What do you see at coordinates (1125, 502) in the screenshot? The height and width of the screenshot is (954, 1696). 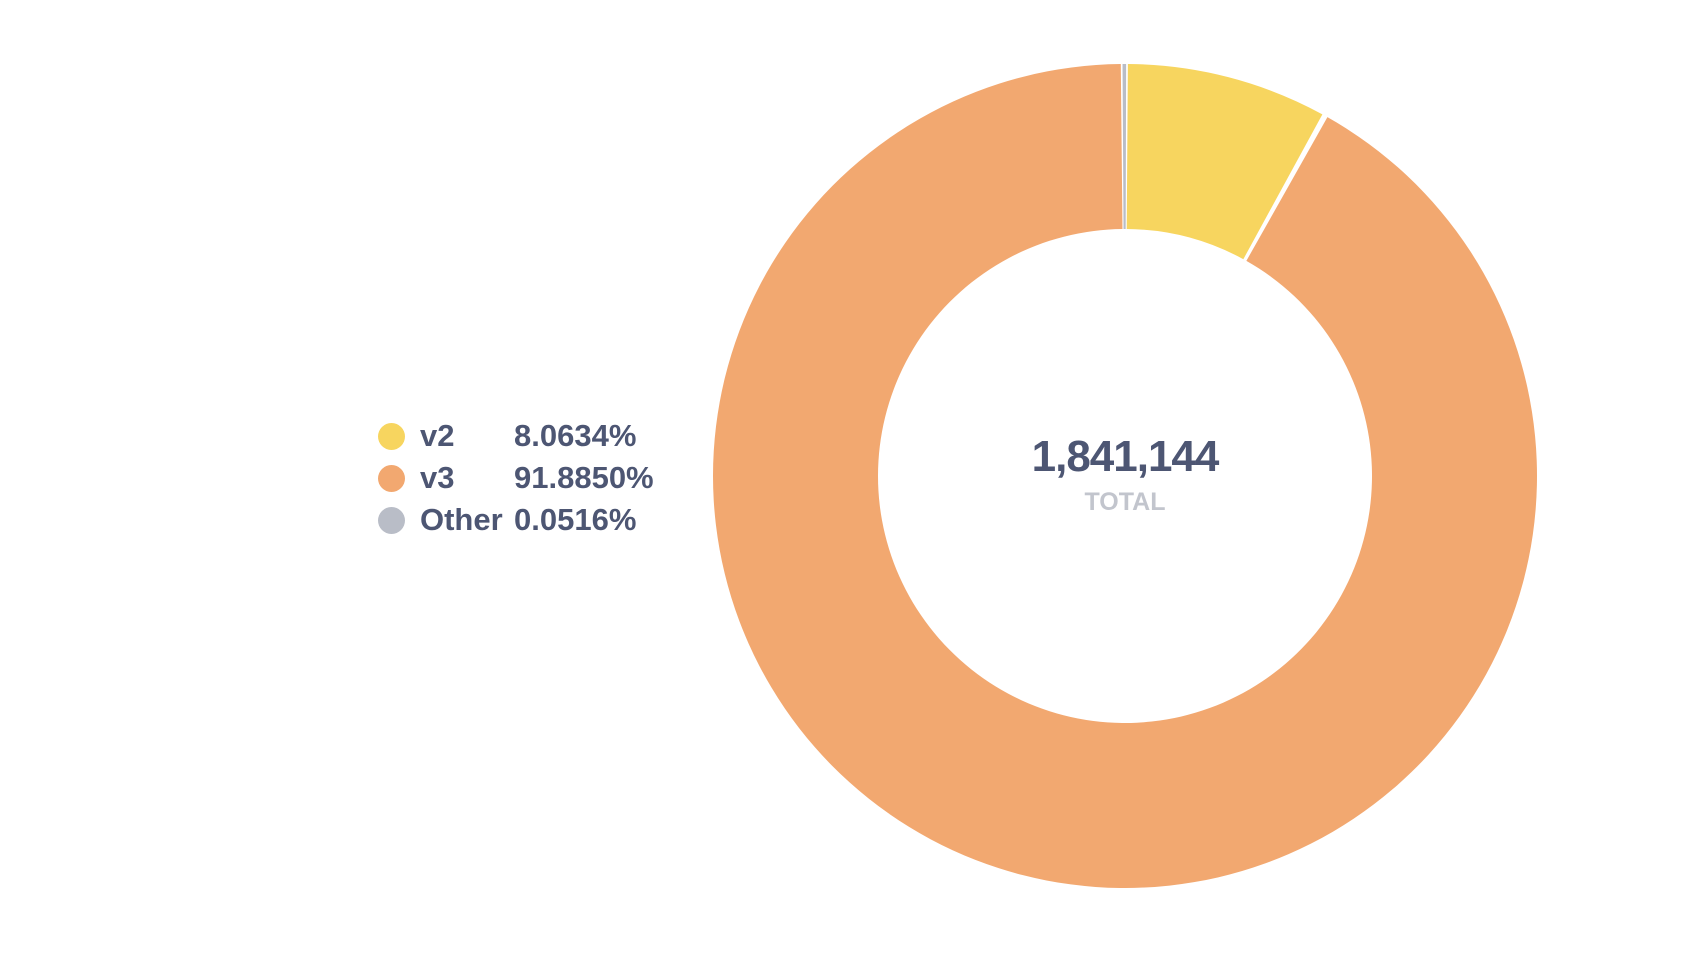 I see `center-caption: TOTAL` at bounding box center [1125, 502].